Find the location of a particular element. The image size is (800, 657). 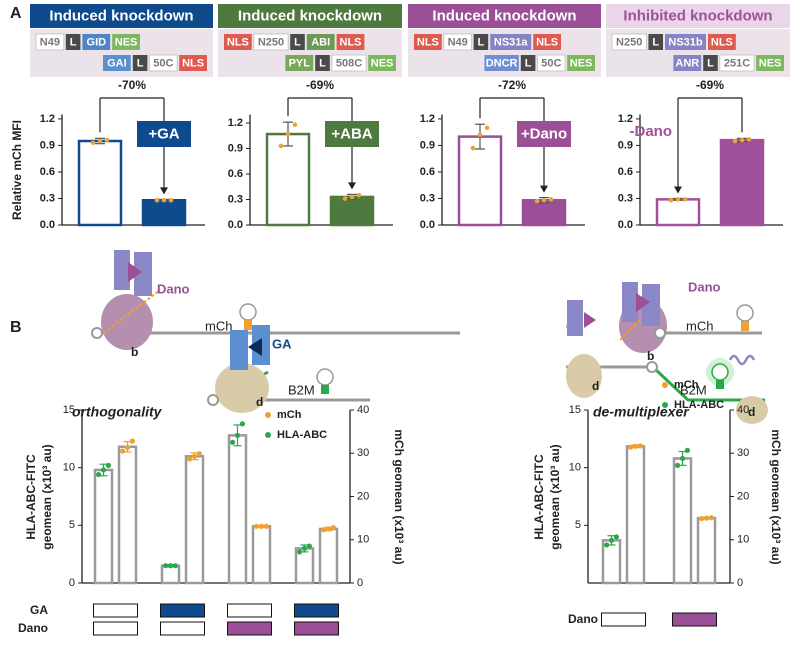

y-axis-label: geomean (x10³ au) is located at coordinates (555, 496).